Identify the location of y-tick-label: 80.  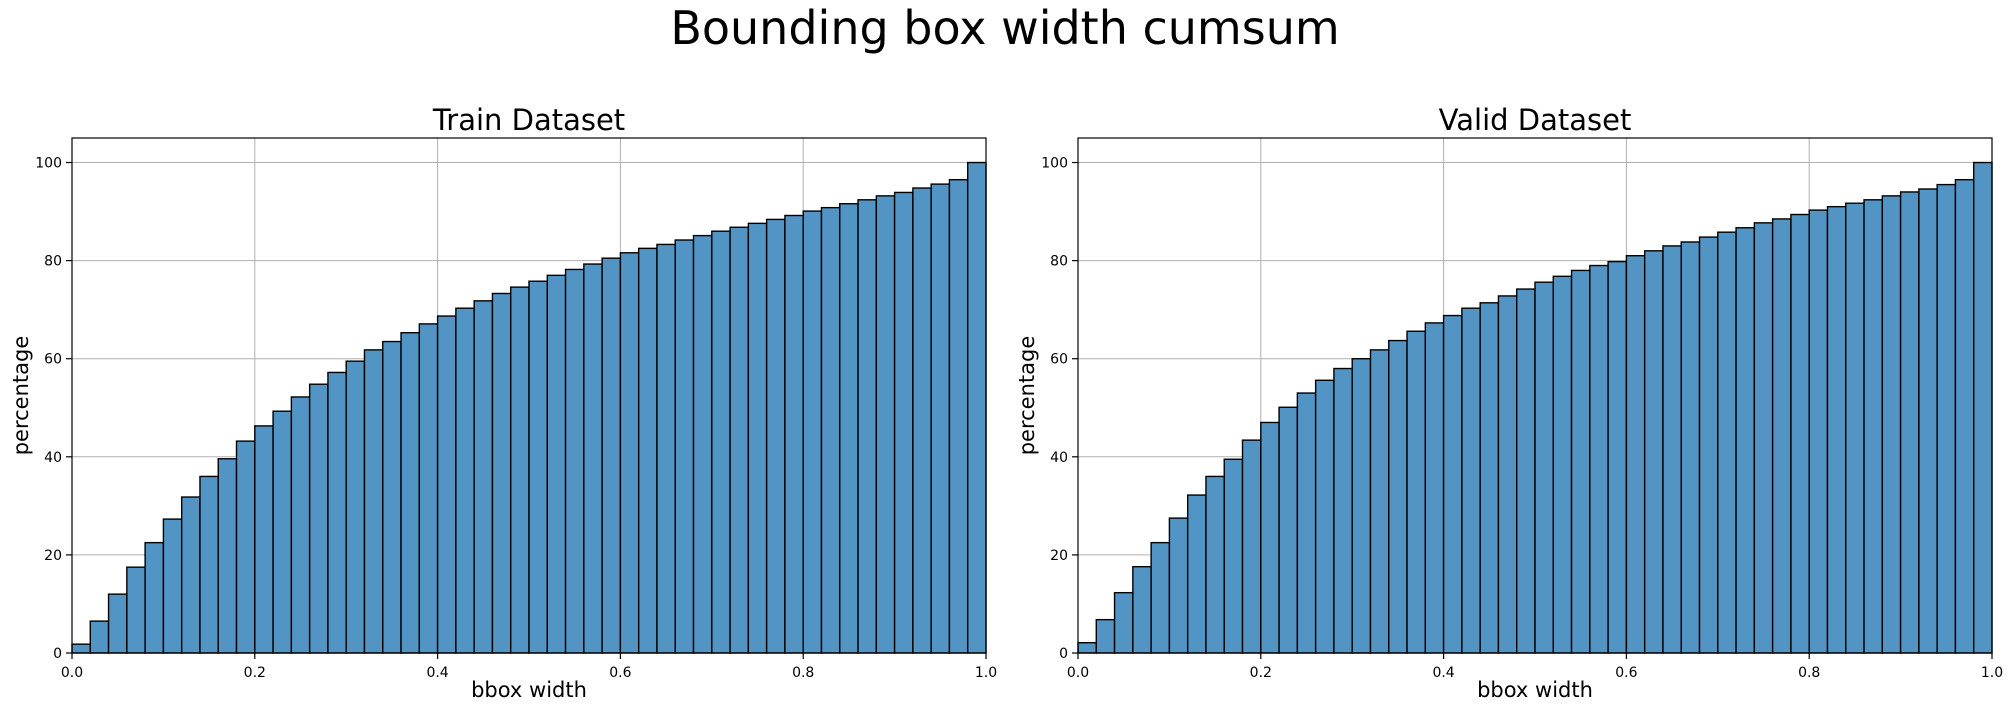
(1059, 262).